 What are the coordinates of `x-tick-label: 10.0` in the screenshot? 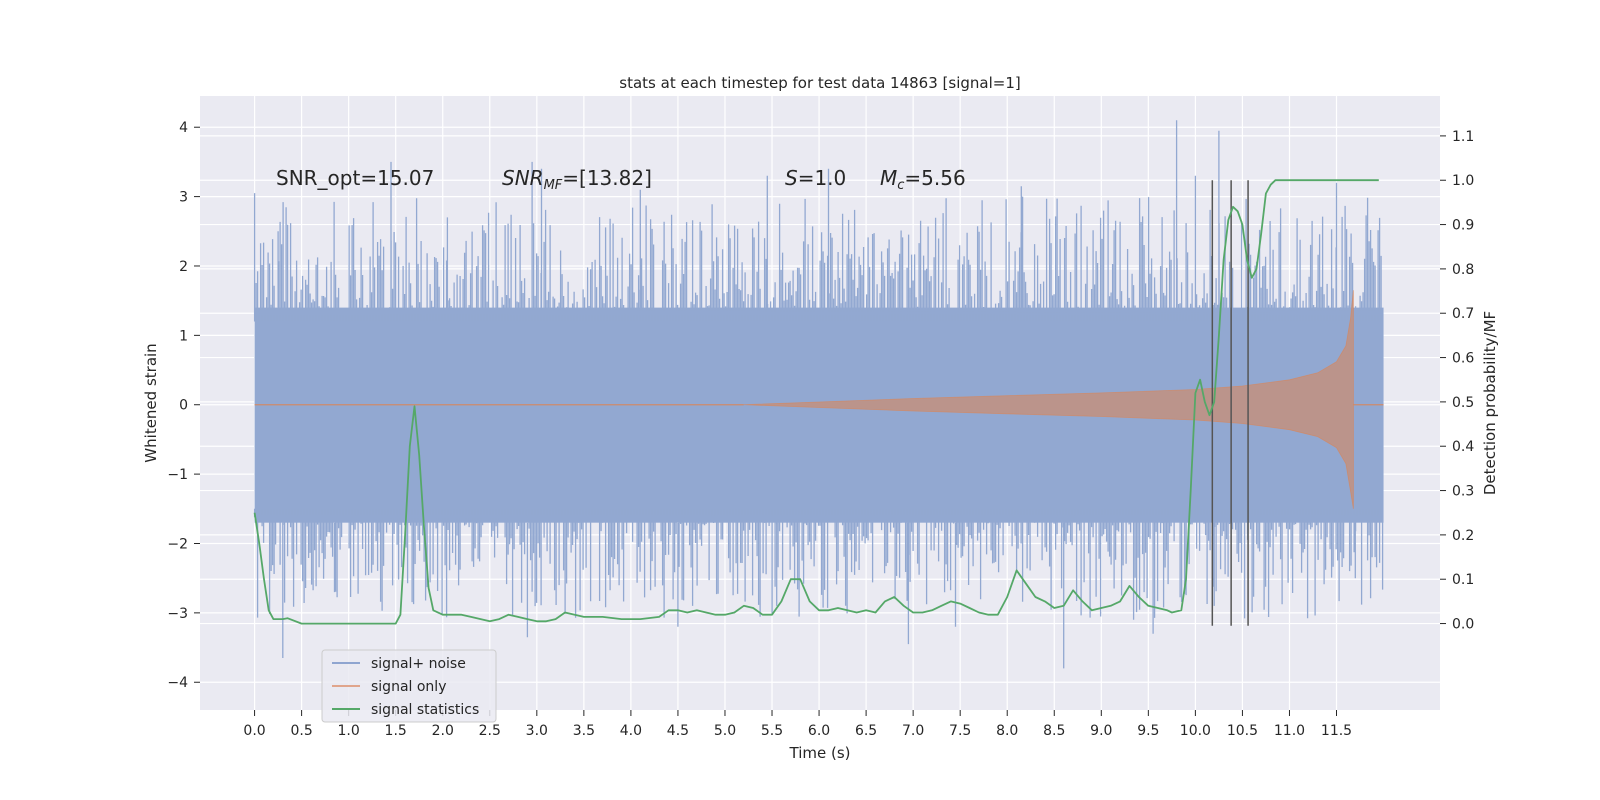 It's located at (1195, 731).